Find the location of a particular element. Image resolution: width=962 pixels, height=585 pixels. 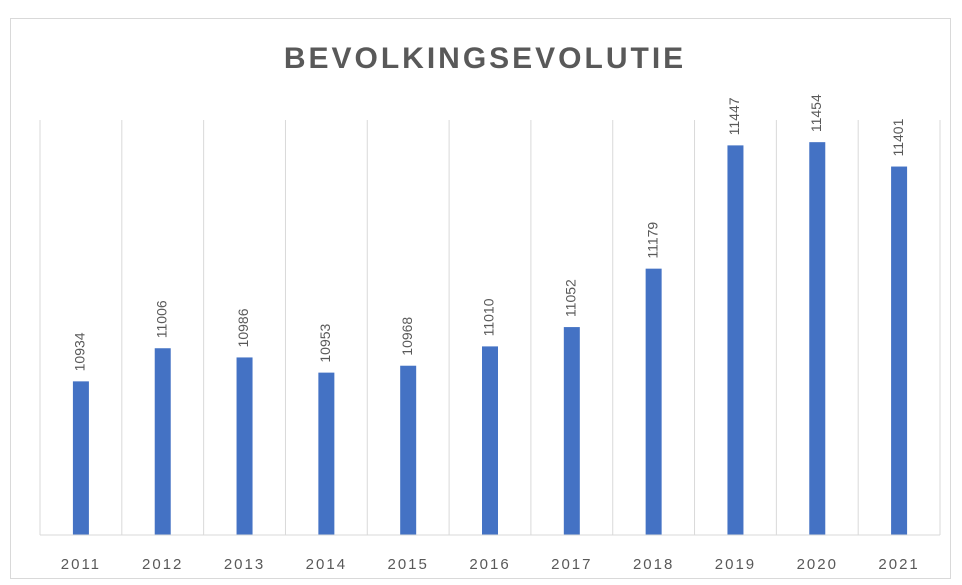

x-tick-label: 2012 is located at coordinates (162, 564).